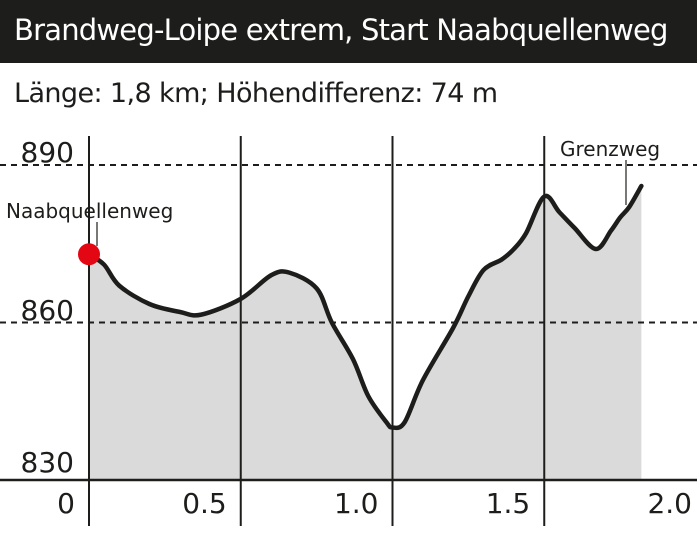  I want to click on label-naabquellenweg: Naabquellenweg, so click(89, 211).